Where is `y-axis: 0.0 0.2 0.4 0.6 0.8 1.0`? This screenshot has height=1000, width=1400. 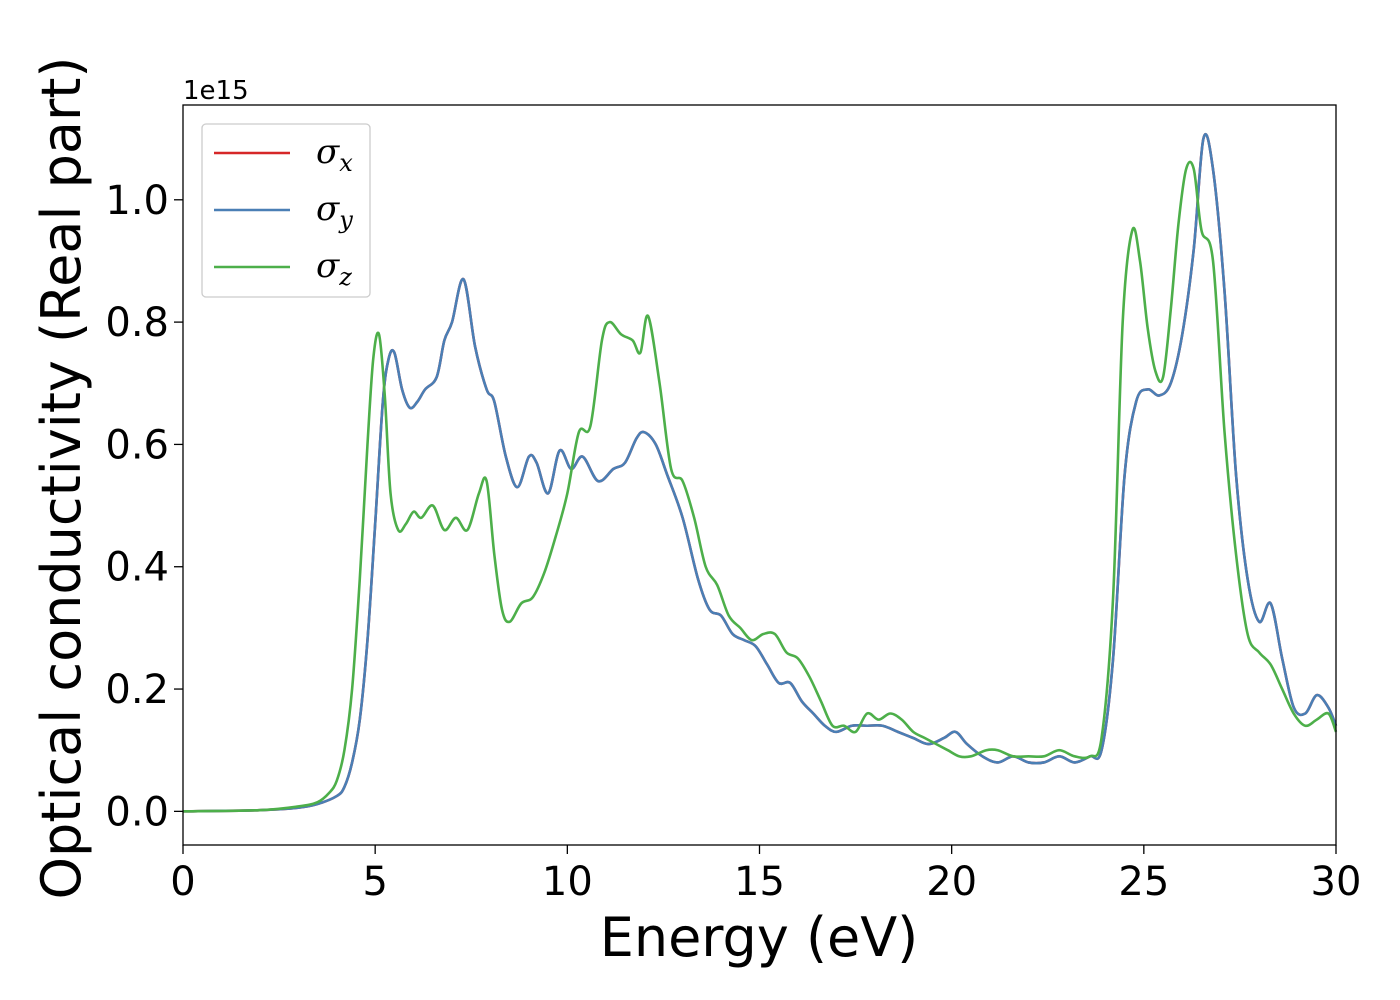
y-axis: 0.0 0.2 0.4 0.6 0.8 1.0 is located at coordinates (144, 506).